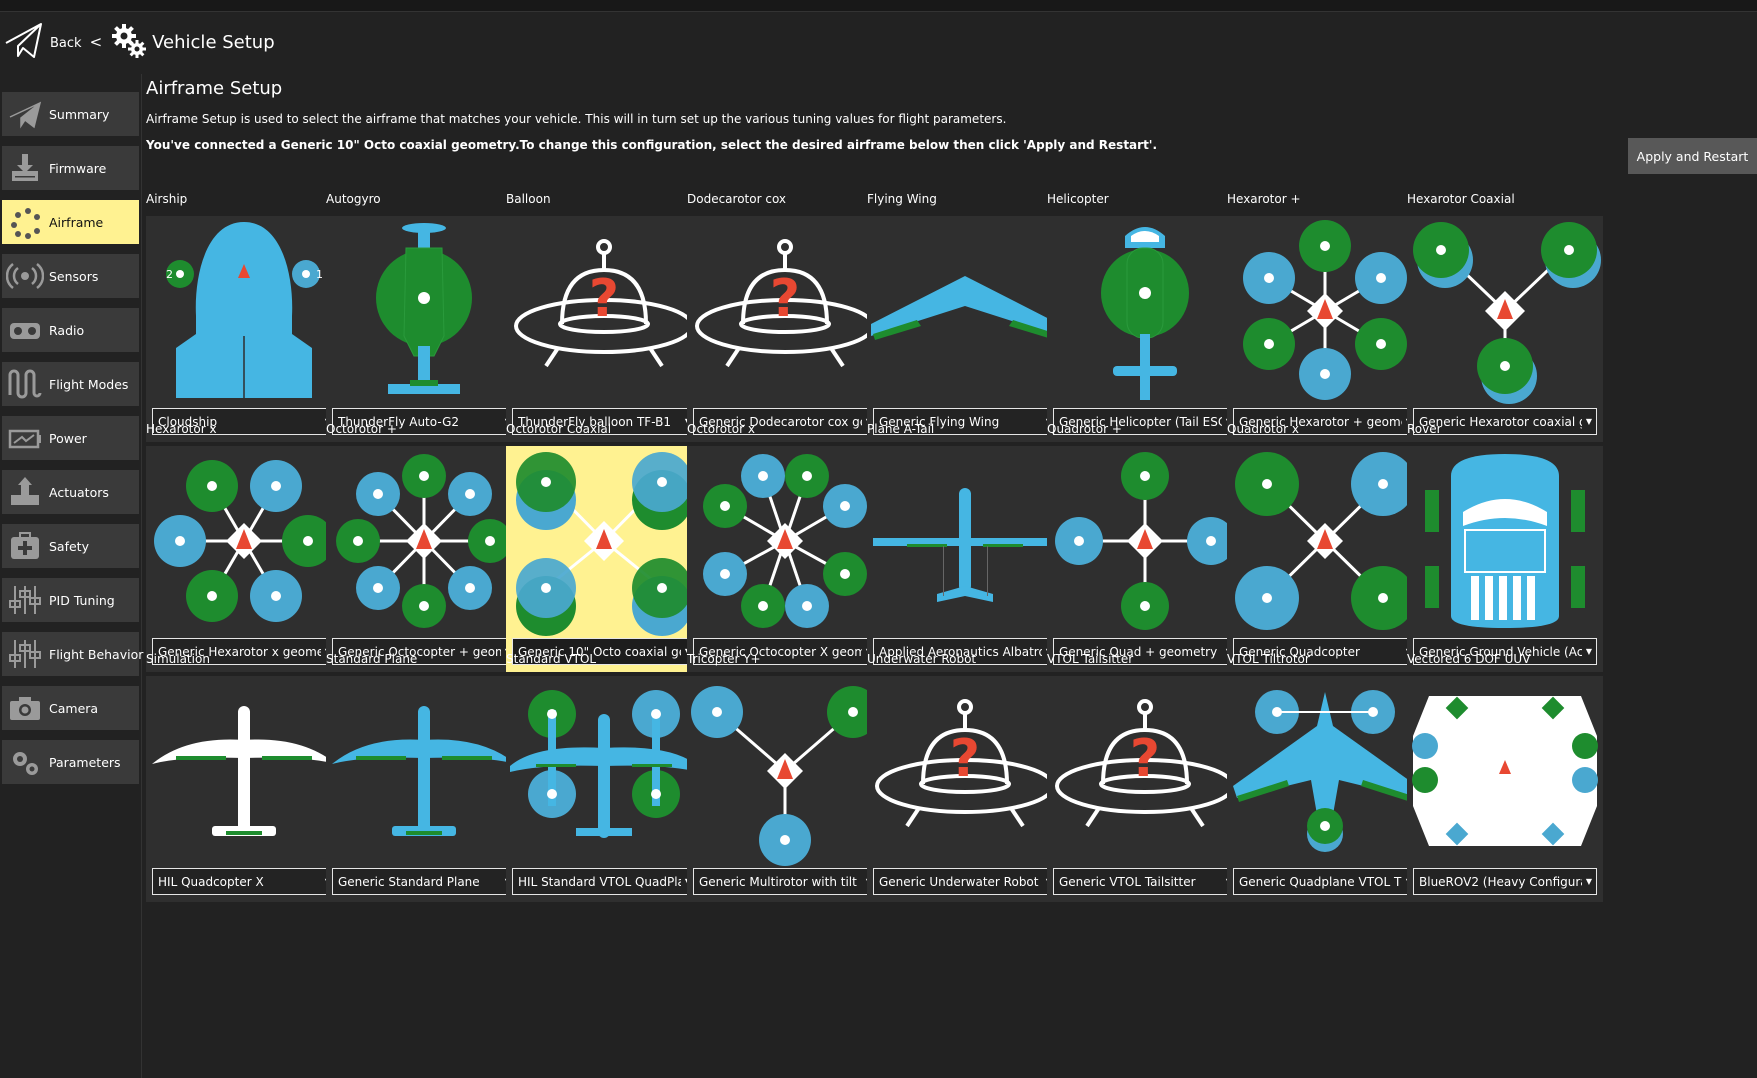 The image size is (1757, 1078). What do you see at coordinates (1325, 329) in the screenshot?
I see `airframe-tile-hexarotor: Generic Hexarotor + geometry▼` at bounding box center [1325, 329].